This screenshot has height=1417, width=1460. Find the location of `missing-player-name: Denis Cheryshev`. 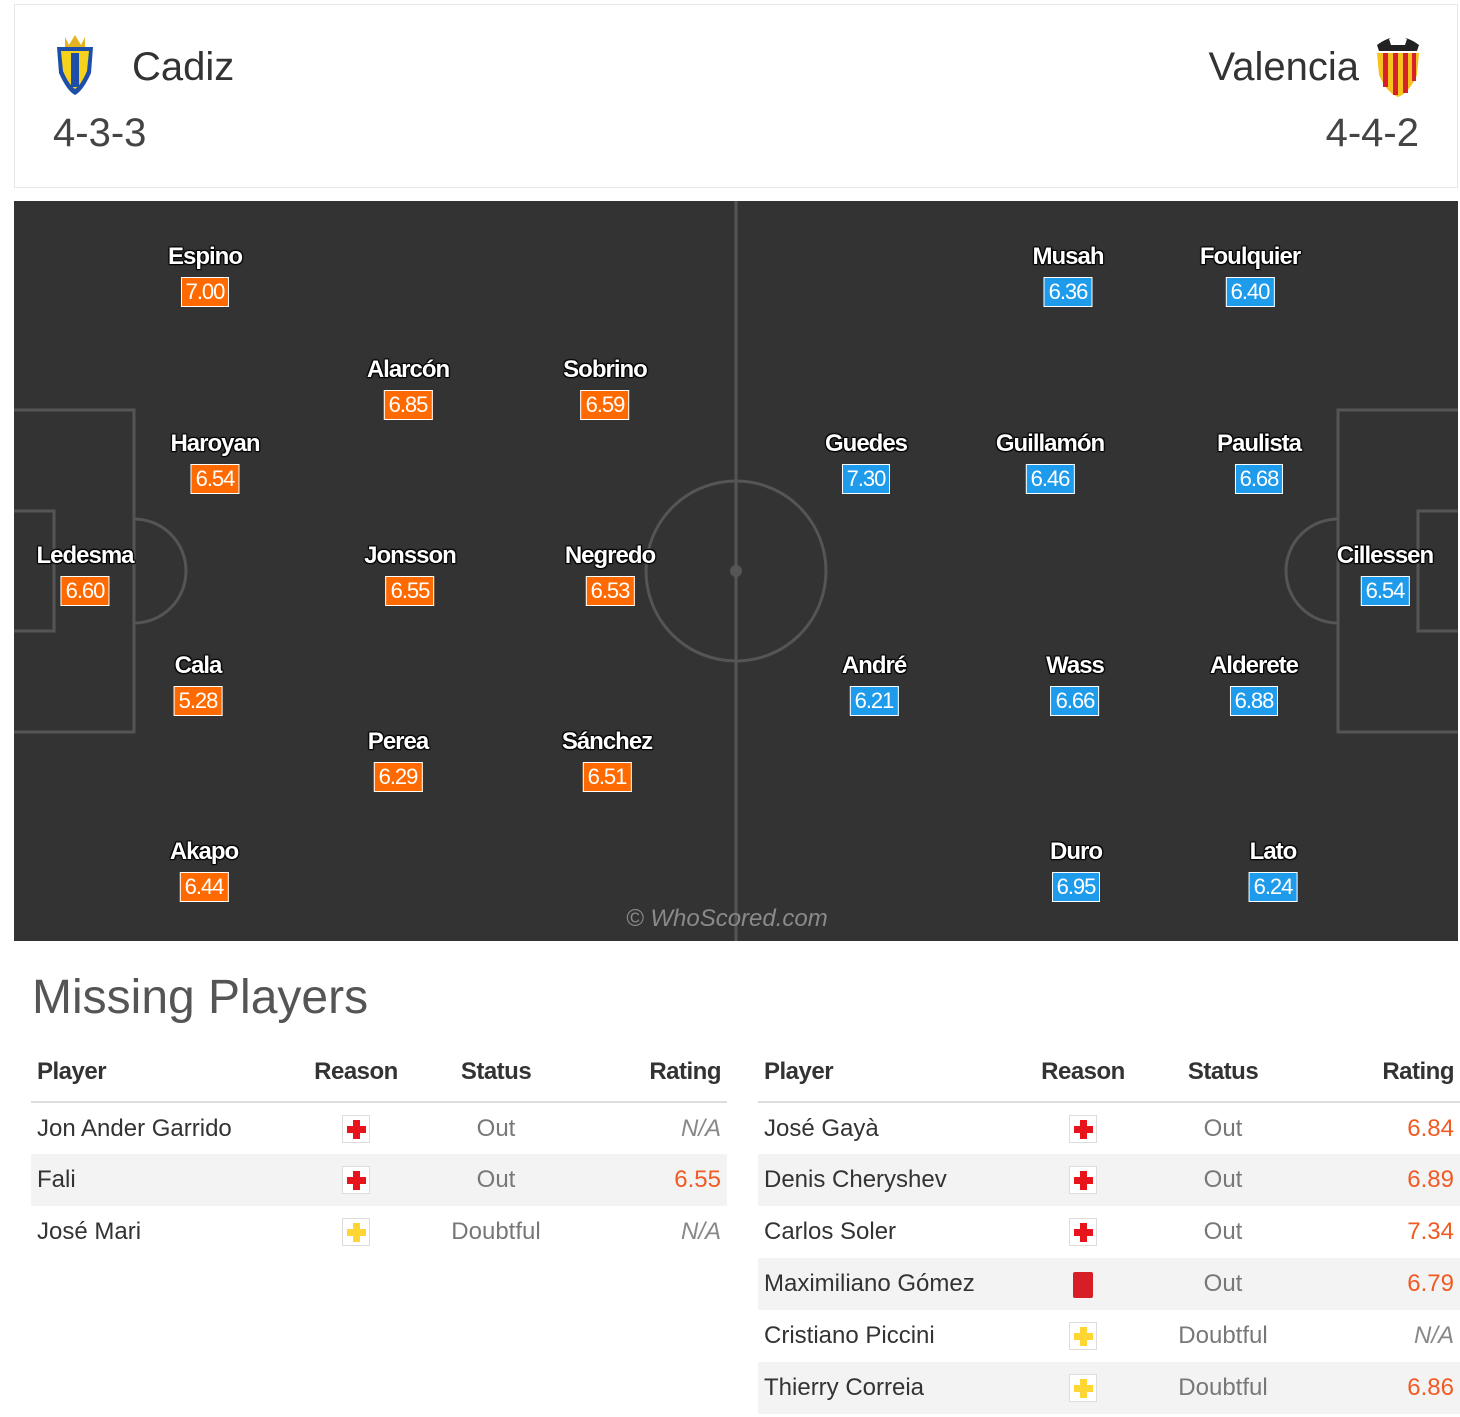

missing-player-name: Denis Cheryshev is located at coordinates (888, 1180).